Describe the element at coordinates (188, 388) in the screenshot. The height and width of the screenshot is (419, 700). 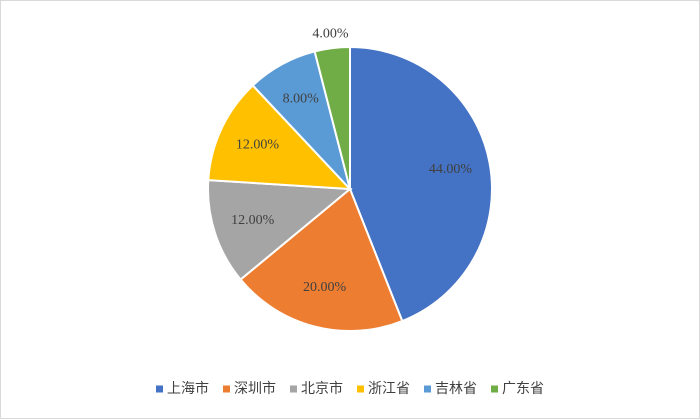
I see `legend-label: 上海市` at that location.